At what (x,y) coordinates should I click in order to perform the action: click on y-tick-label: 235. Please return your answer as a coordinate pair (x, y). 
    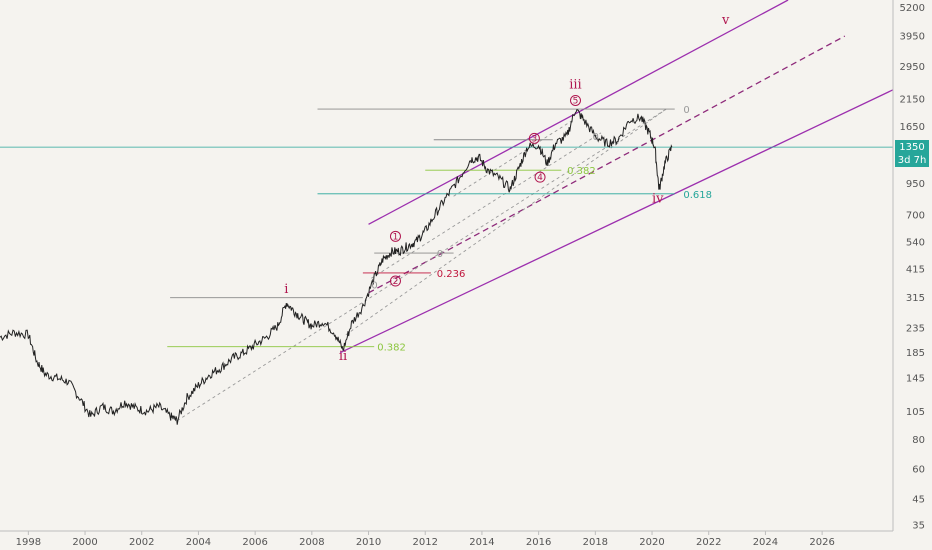
    Looking at the image, I should click on (915, 328).